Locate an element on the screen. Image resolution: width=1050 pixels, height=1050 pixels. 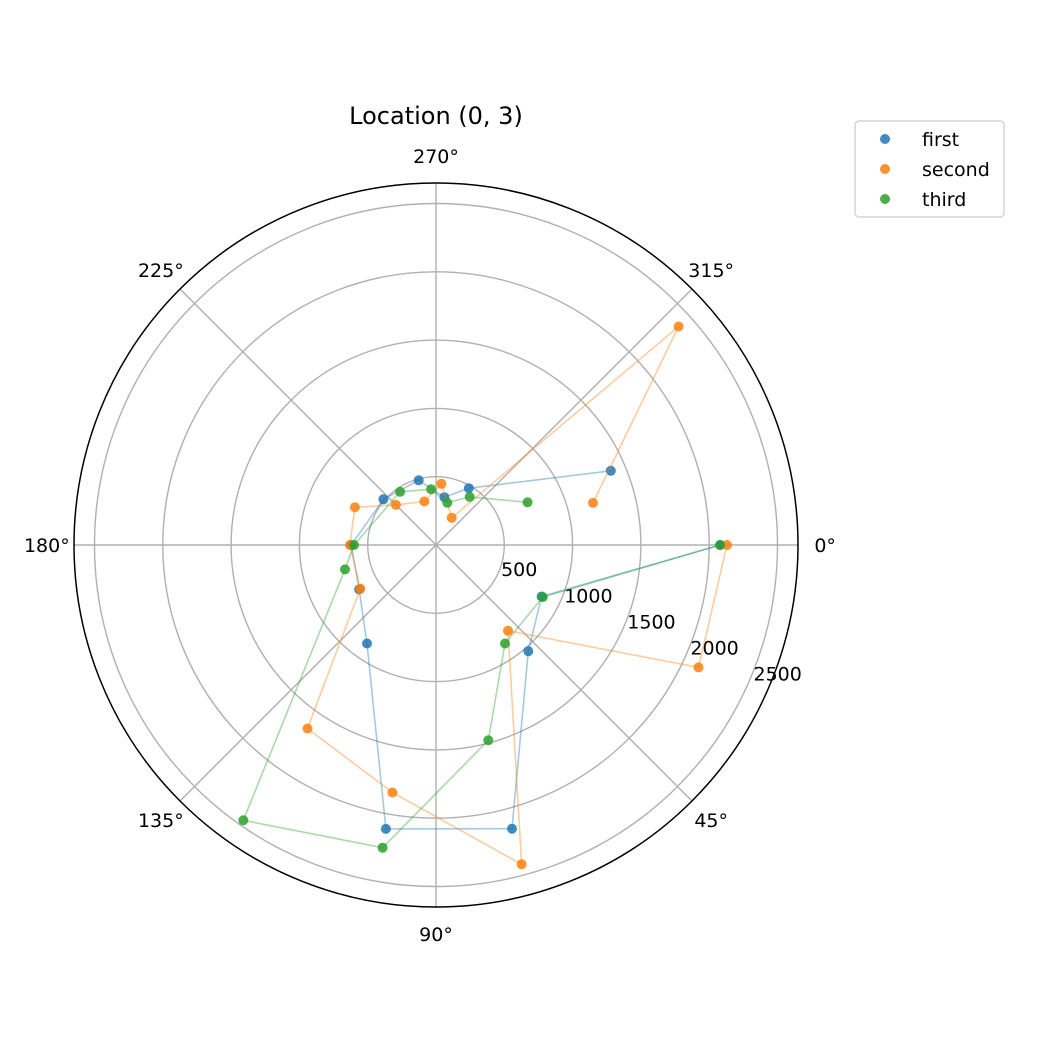
r-tick-label: 1000 is located at coordinates (588, 596).